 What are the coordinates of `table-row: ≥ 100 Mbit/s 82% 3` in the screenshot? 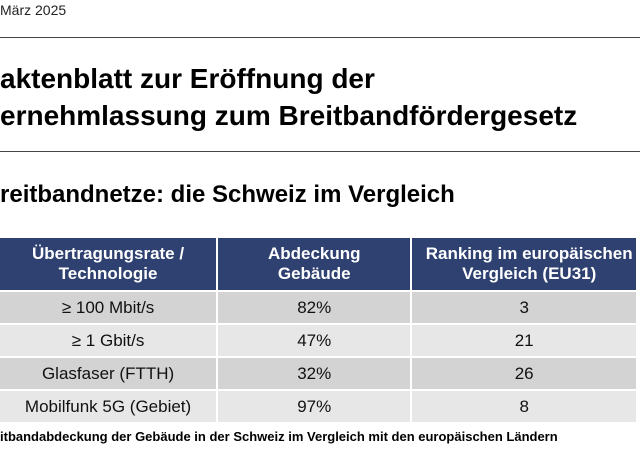 It's located at (319, 307).